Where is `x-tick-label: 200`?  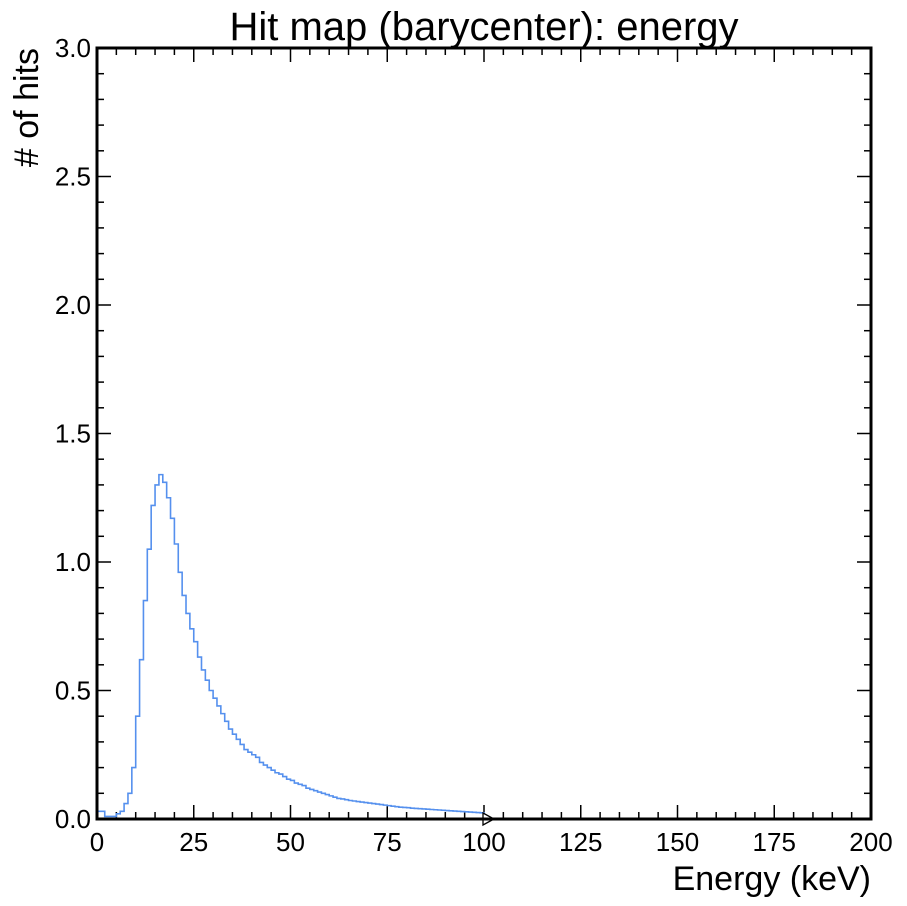
x-tick-label: 200 is located at coordinates (870, 842).